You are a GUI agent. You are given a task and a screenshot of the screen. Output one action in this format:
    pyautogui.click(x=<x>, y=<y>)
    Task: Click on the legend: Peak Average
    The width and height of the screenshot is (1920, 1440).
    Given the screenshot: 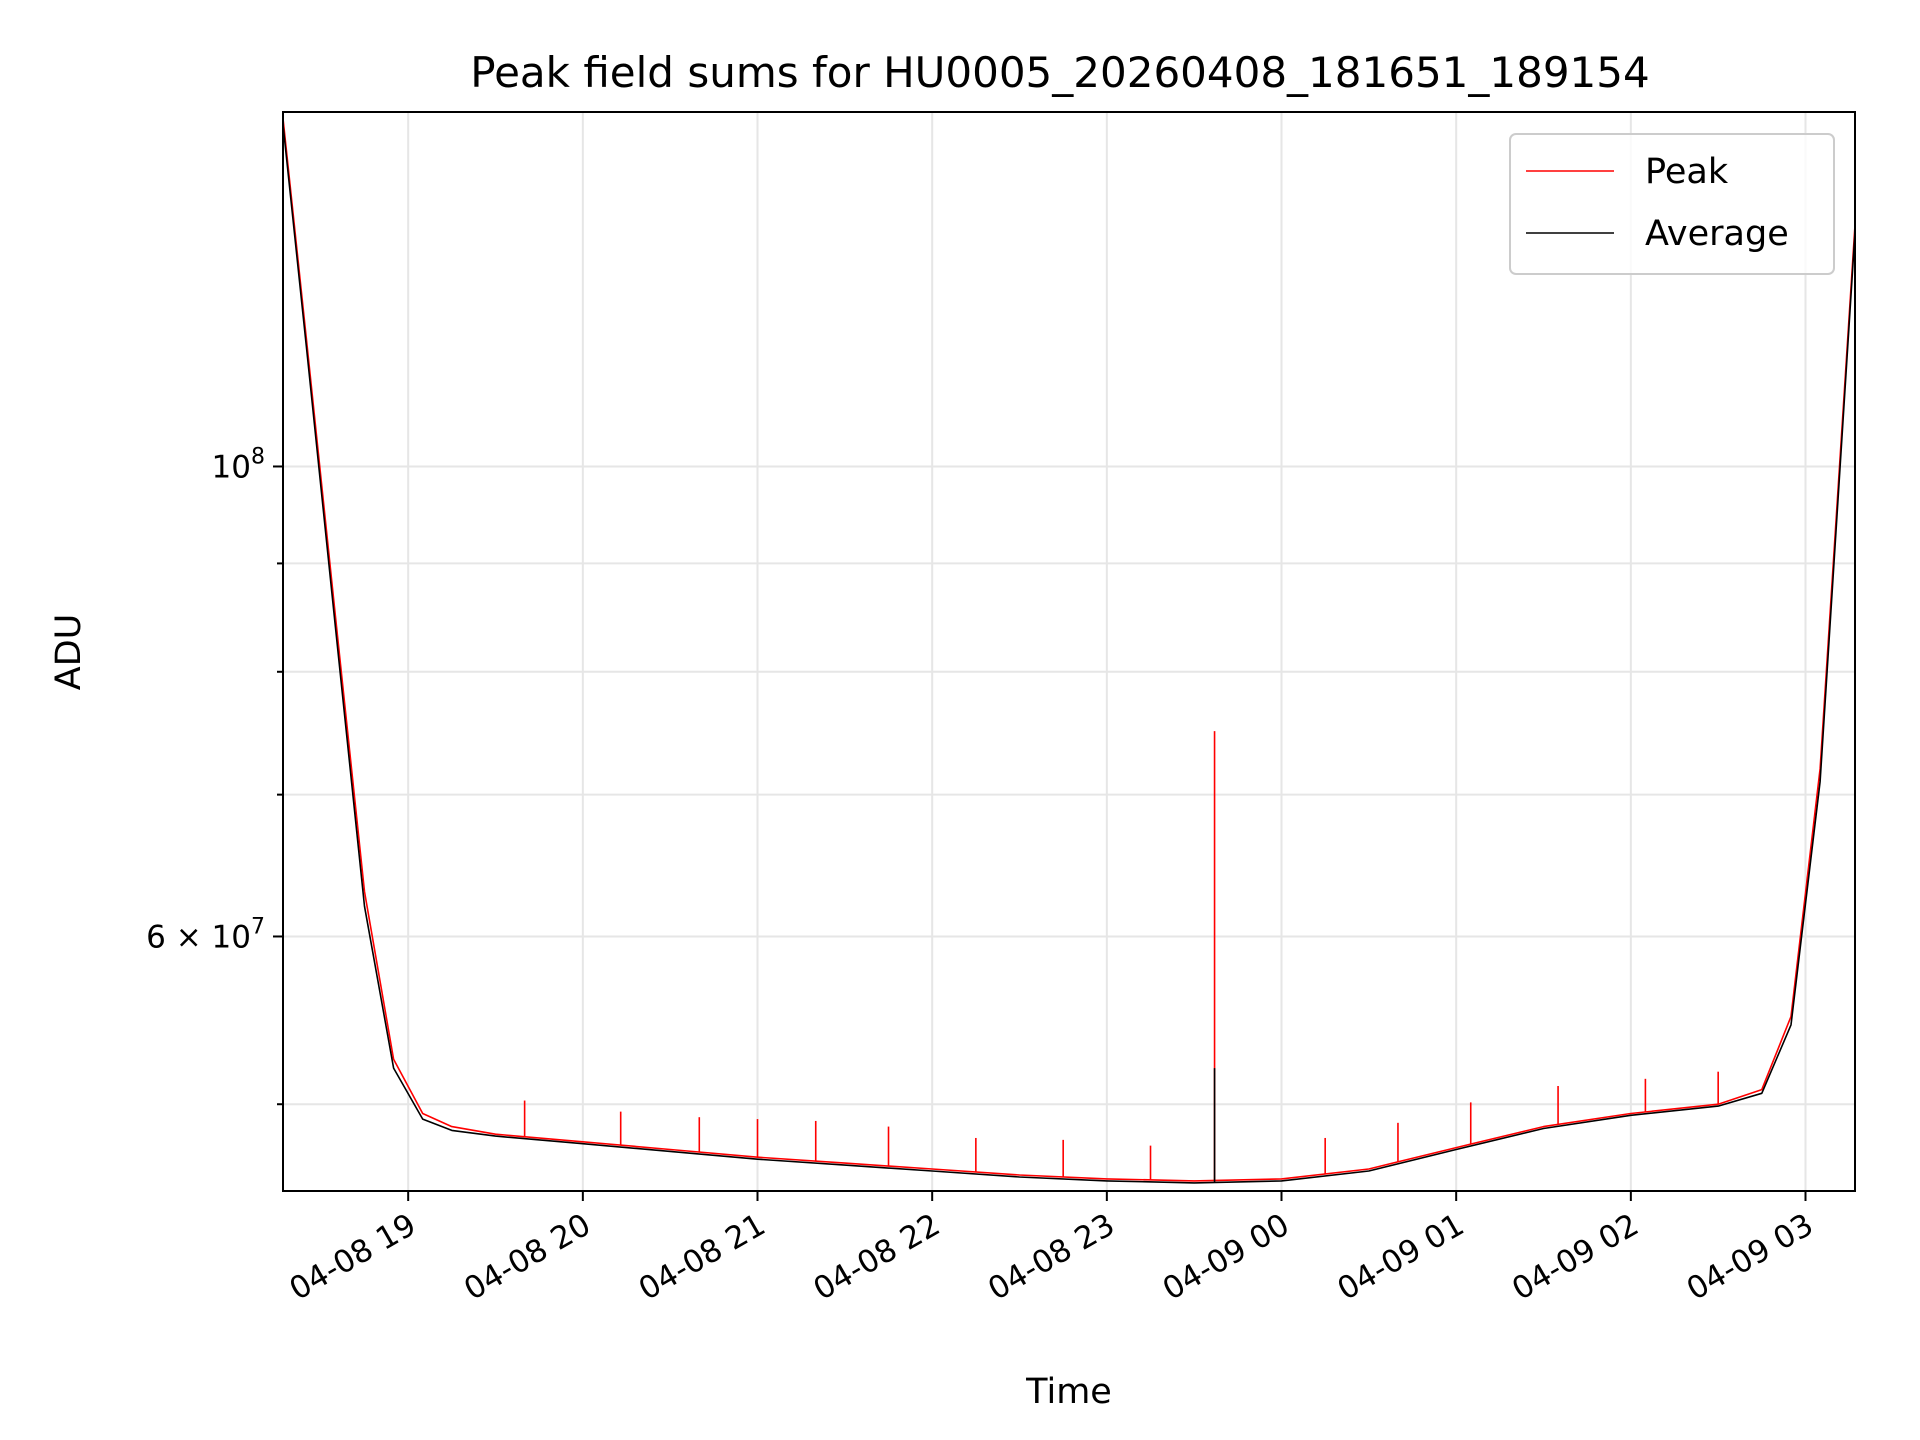 What is the action you would take?
    pyautogui.click(x=1672, y=204)
    